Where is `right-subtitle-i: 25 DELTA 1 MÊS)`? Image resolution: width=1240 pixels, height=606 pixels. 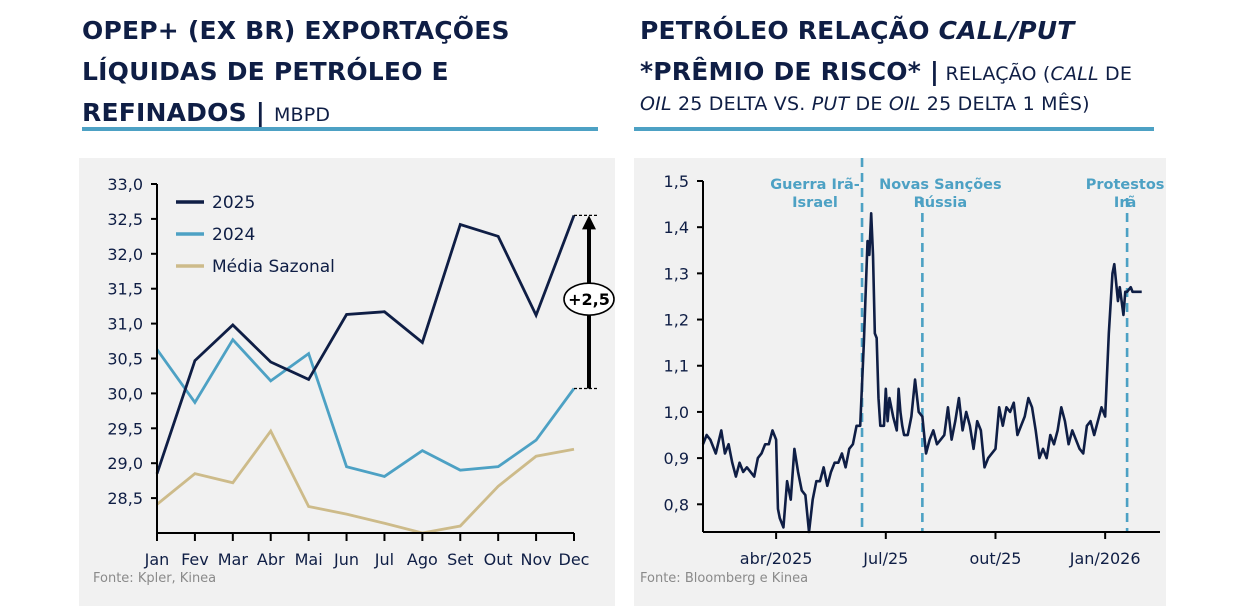 right-subtitle-i: 25 DELTA 1 MÊS) is located at coordinates (1005, 104).